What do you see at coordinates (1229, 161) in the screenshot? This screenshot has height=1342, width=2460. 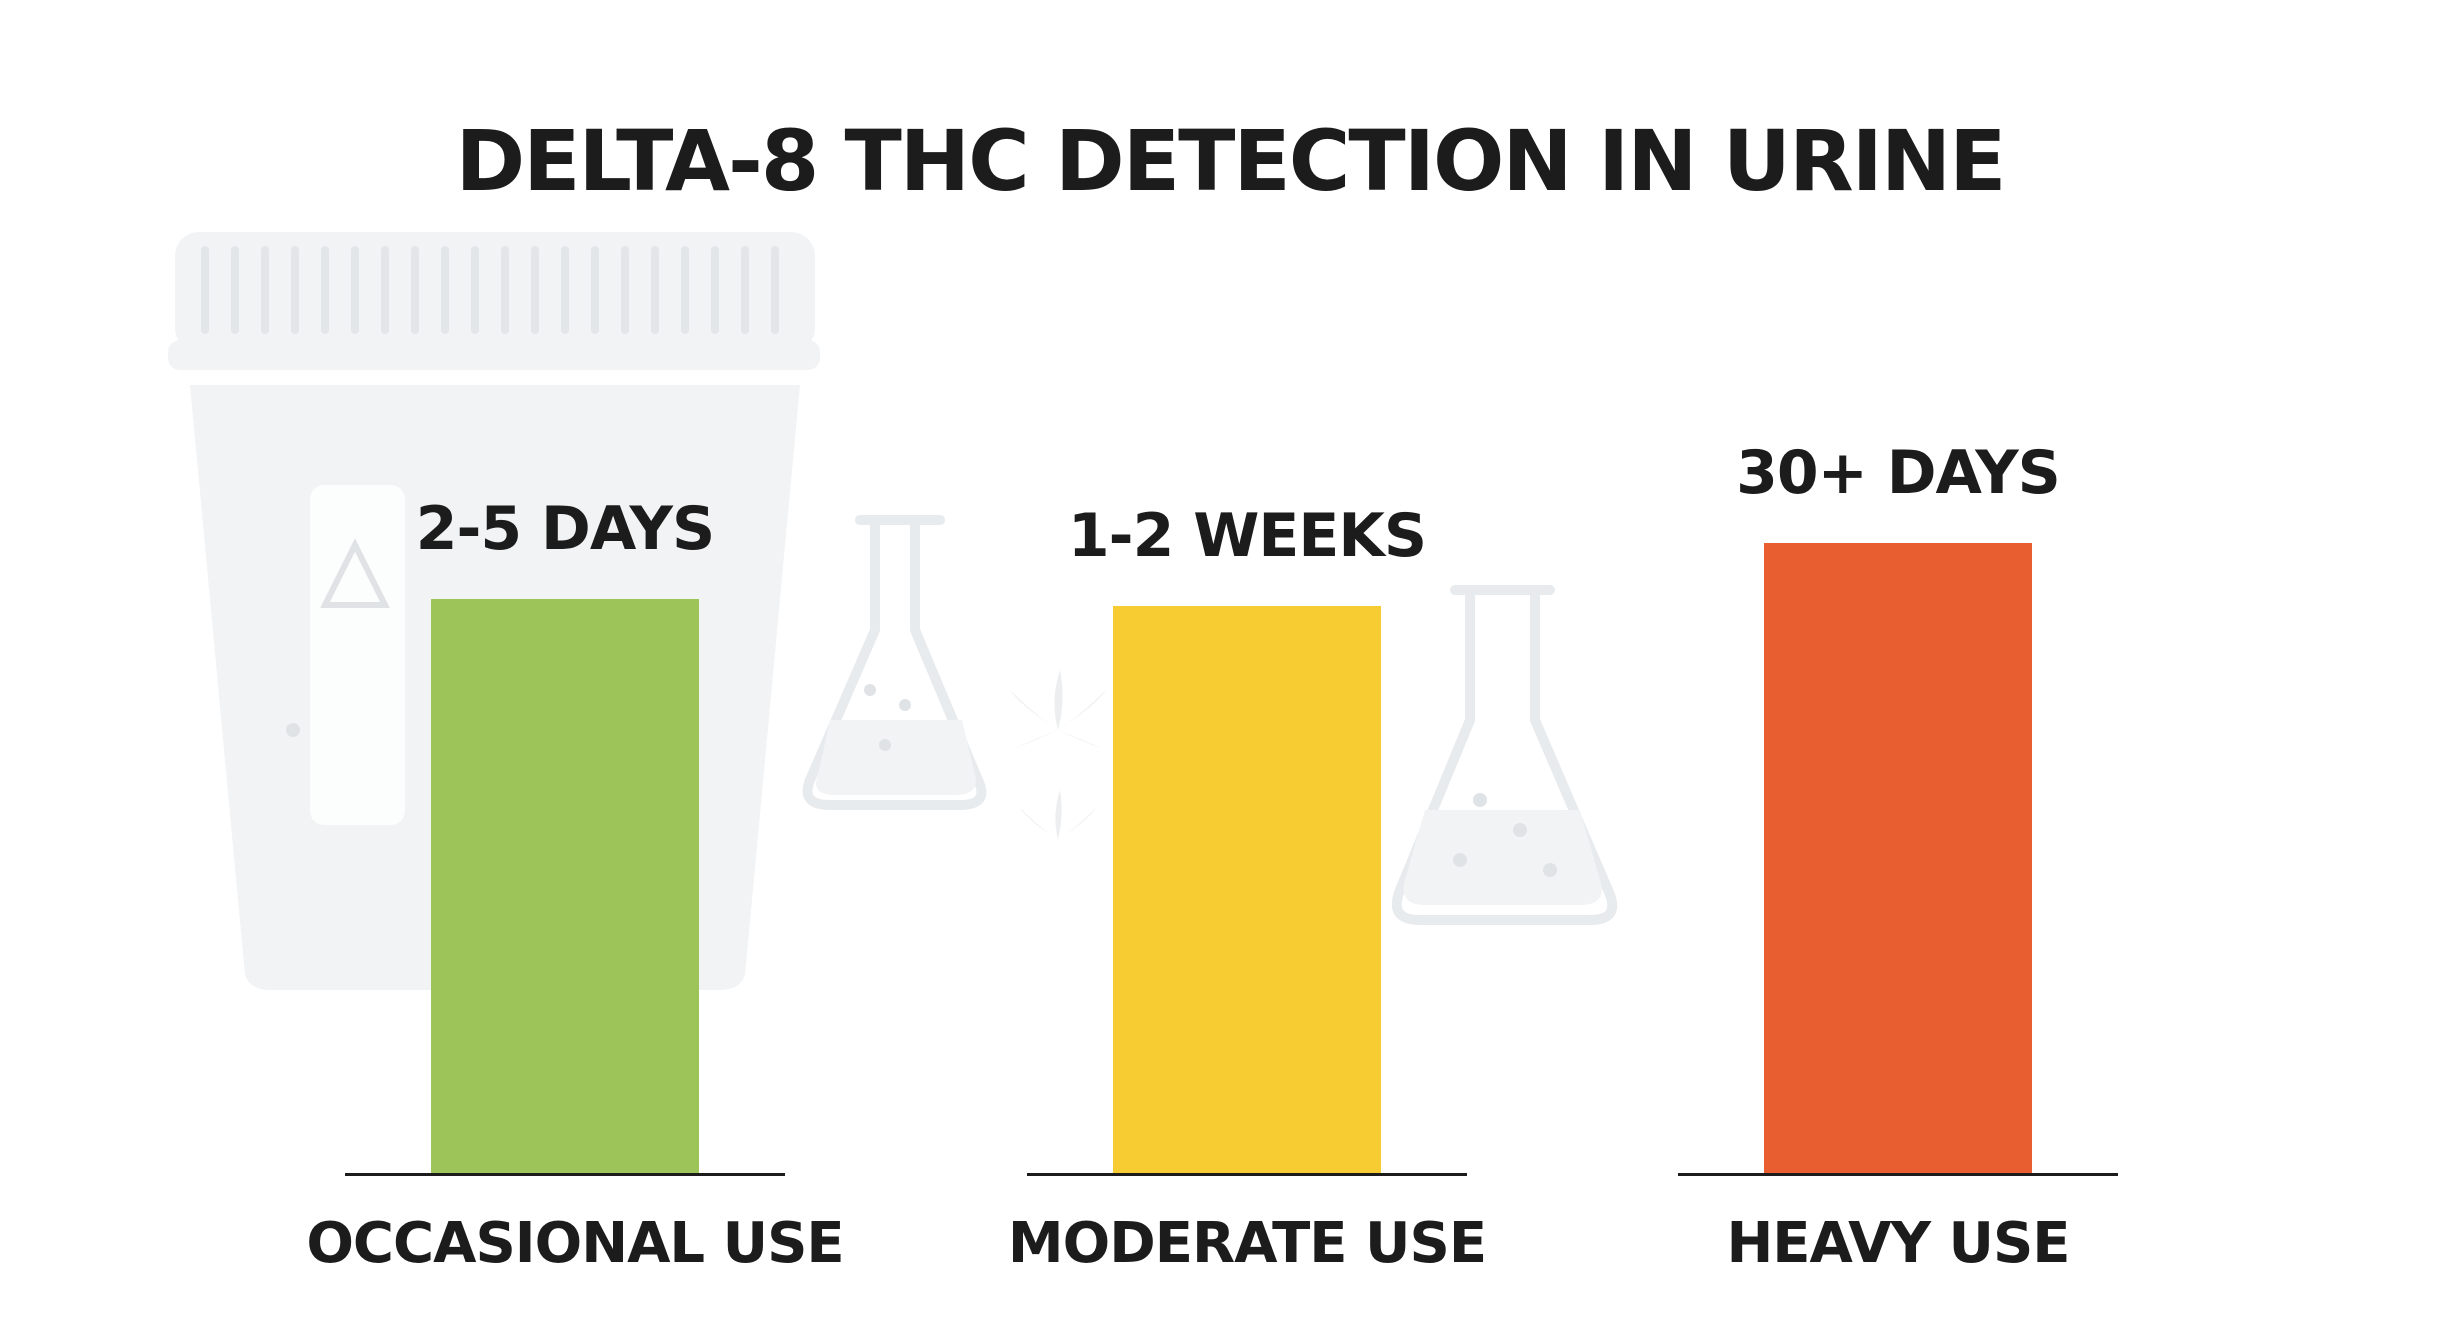 I see `chart-title: DELTA-8 THC DETECTION IN URINE` at bounding box center [1229, 161].